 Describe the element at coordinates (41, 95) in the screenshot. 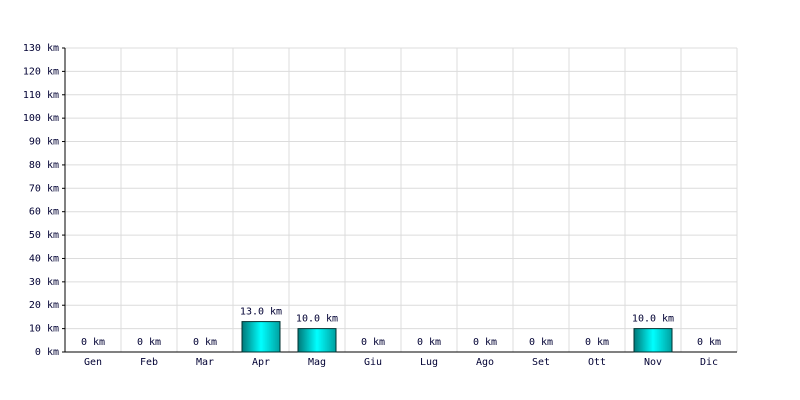

I see `y-tick-label: 110 km` at that location.